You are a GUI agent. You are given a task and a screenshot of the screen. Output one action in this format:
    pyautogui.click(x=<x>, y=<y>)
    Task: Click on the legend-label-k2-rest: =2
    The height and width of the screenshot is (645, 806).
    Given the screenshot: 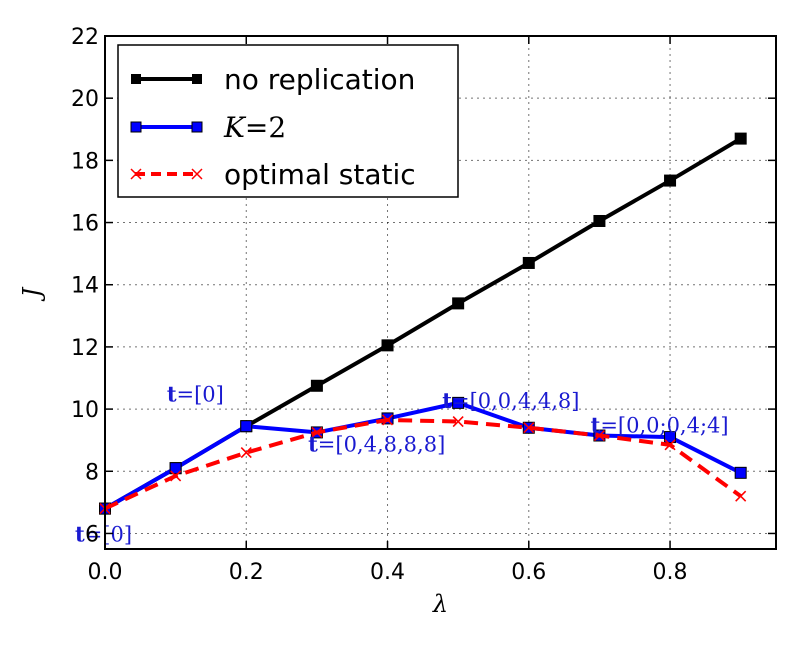 What is the action you would take?
    pyautogui.click(x=265, y=127)
    